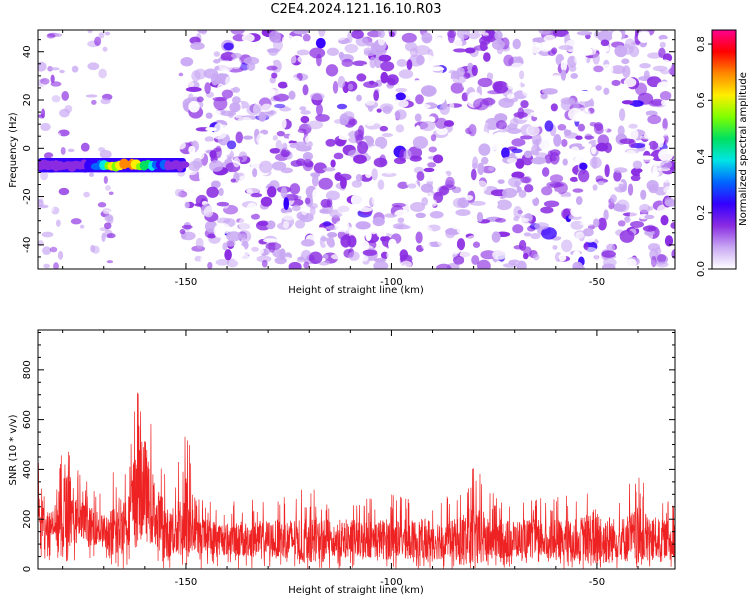 This screenshot has width=750, height=600. What do you see at coordinates (27, 419) in the screenshot?
I see `snr-y-tick-label: 600` at bounding box center [27, 419].